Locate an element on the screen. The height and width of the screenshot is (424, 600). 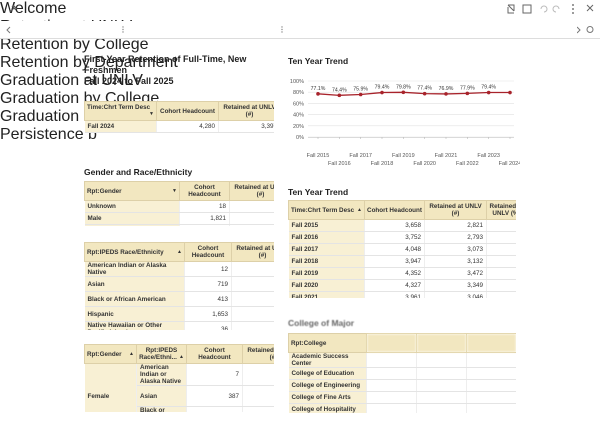
column-header: Rpt:College is located at coordinates (327, 343).